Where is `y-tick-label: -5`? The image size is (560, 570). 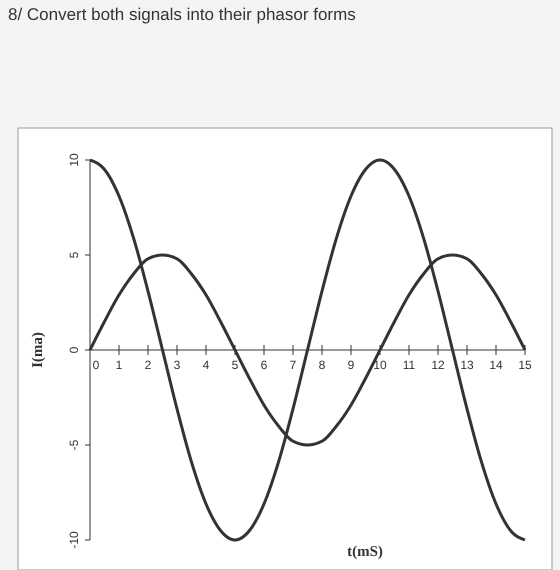
y-tick-label: -5 is located at coordinates (74, 444).